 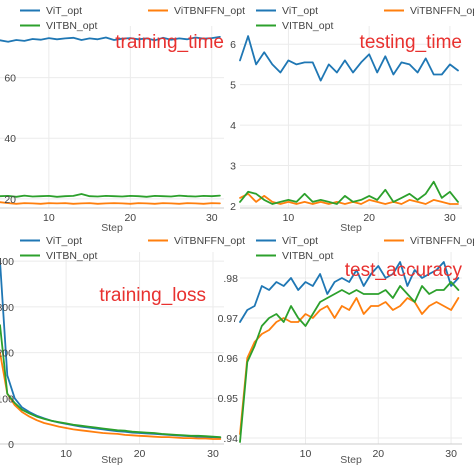 What do you see at coordinates (404, 270) in the screenshot?
I see `panel-title: test_accuracy` at bounding box center [404, 270].